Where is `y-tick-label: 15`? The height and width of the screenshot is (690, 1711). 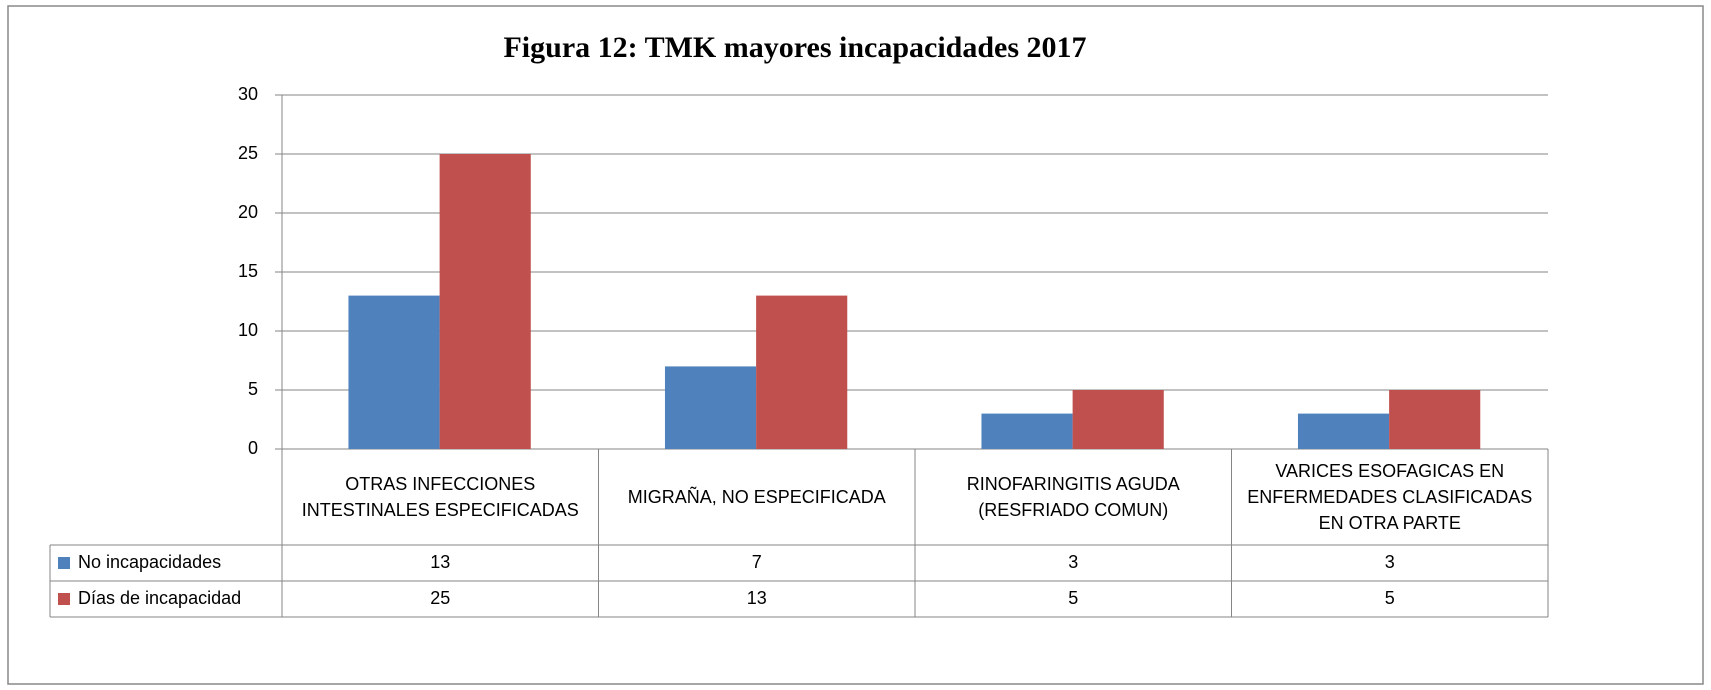 y-tick-label: 15 is located at coordinates (248, 271).